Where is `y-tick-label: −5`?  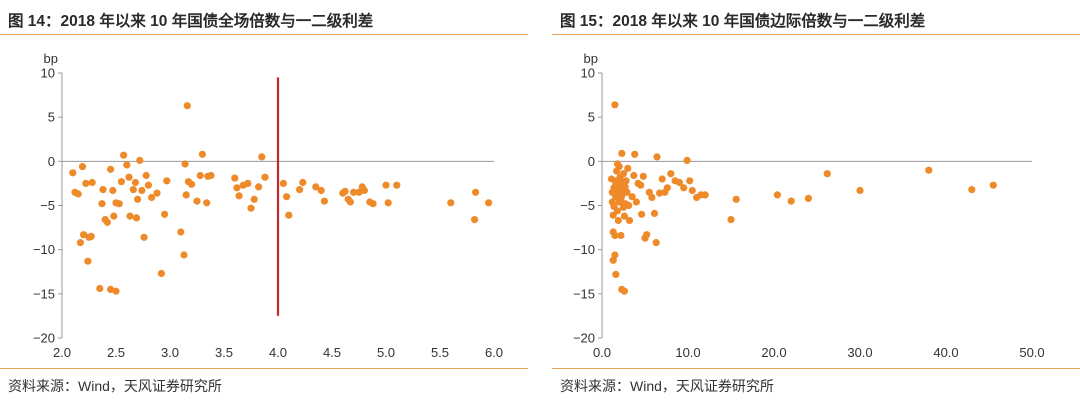
y-tick-label: −5 is located at coordinates (587, 205).